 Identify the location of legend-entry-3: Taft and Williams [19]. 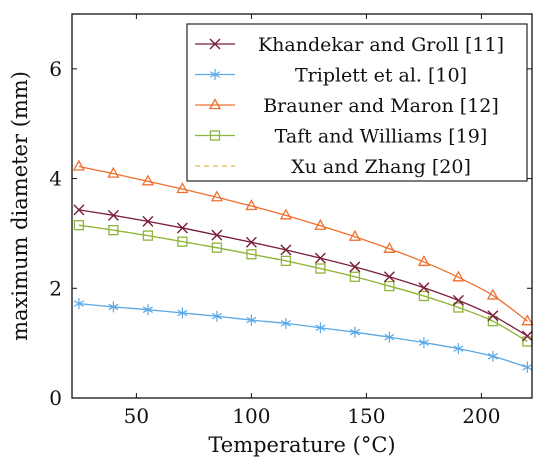
(341, 137).